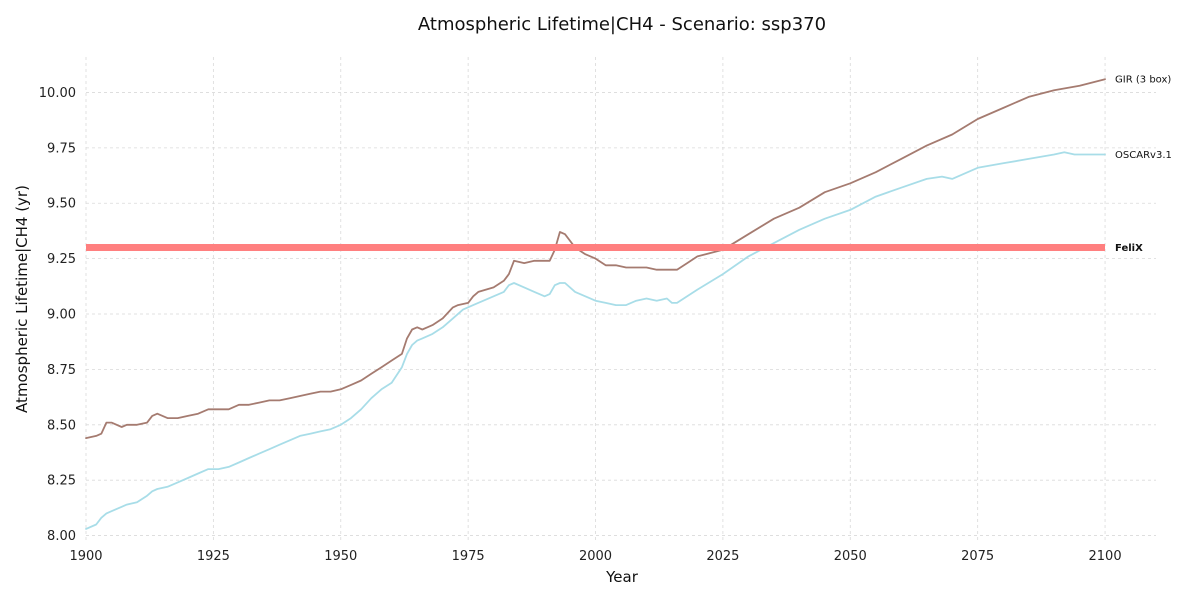  What do you see at coordinates (61, 536) in the screenshot?
I see `y-tick-label: 8.00` at bounding box center [61, 536].